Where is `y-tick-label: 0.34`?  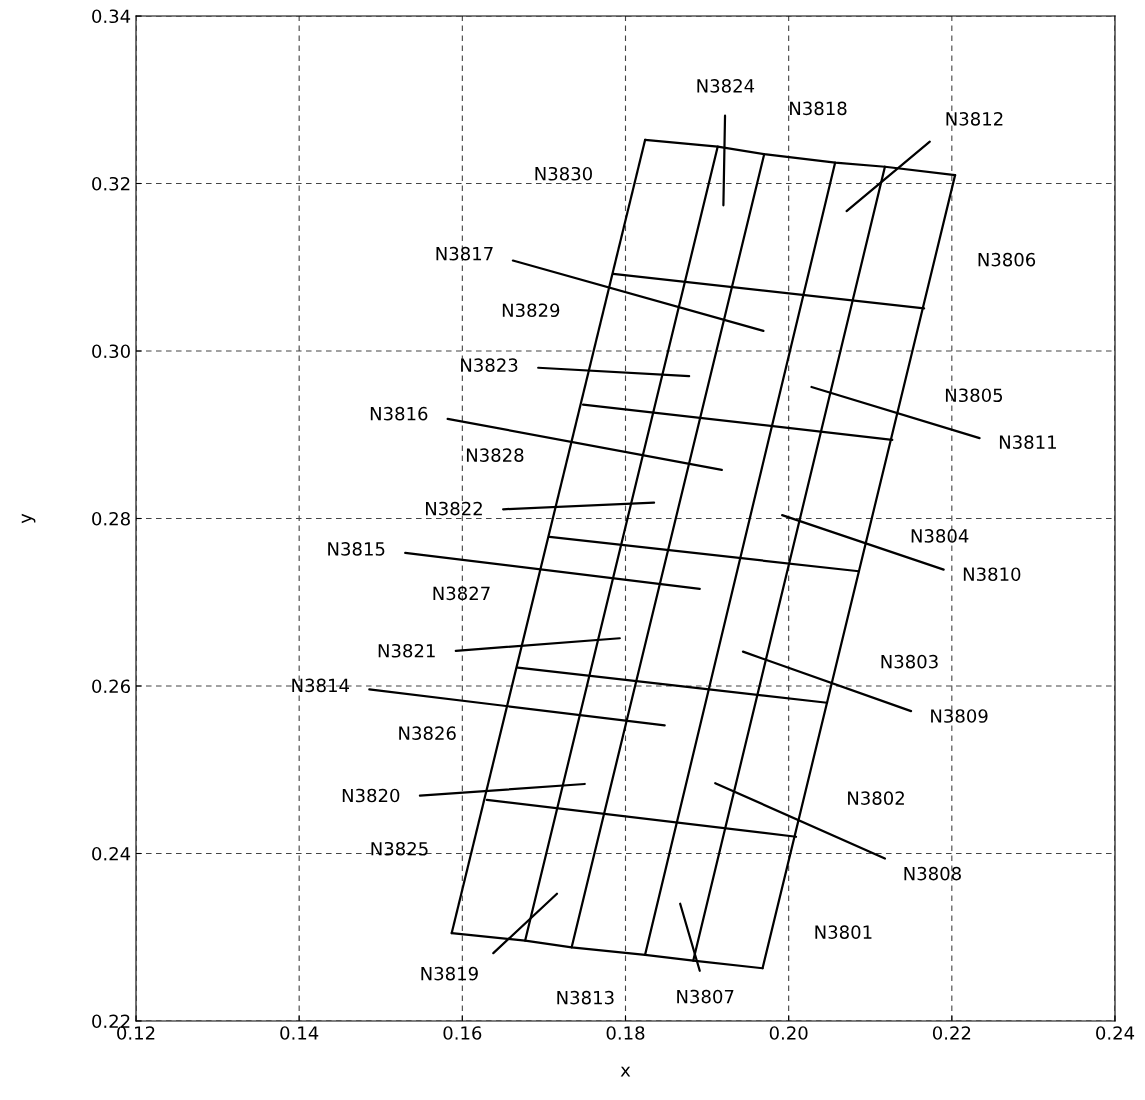 y-tick-label: 0.34 is located at coordinates (111, 16).